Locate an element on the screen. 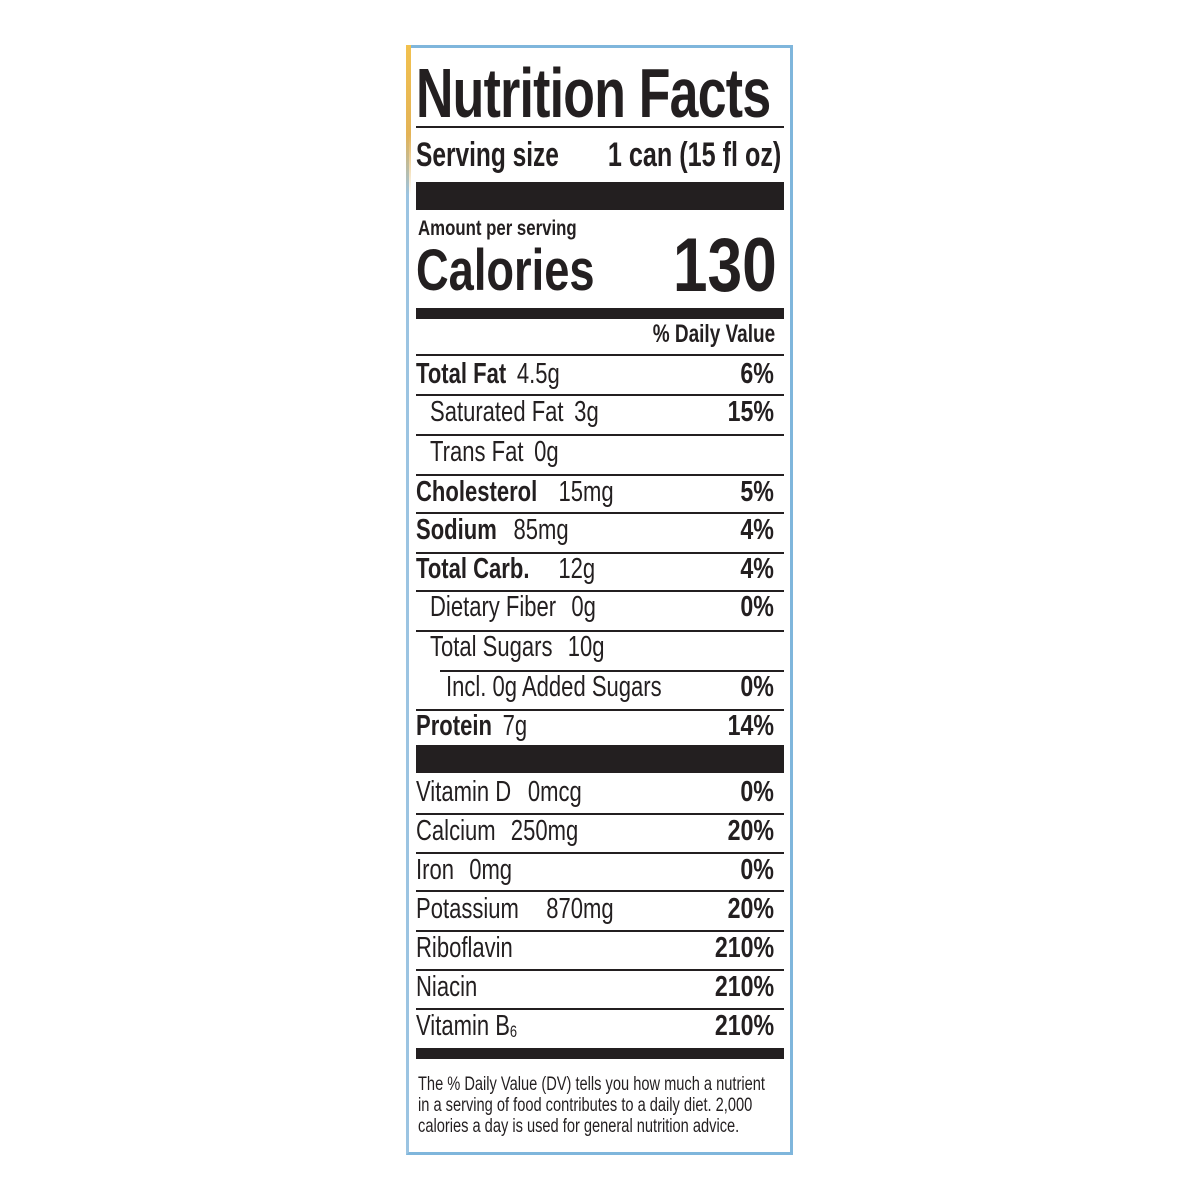  nutrient-row-cholesterol: Cholesterol 15mg 5% is located at coordinates (600, 494).